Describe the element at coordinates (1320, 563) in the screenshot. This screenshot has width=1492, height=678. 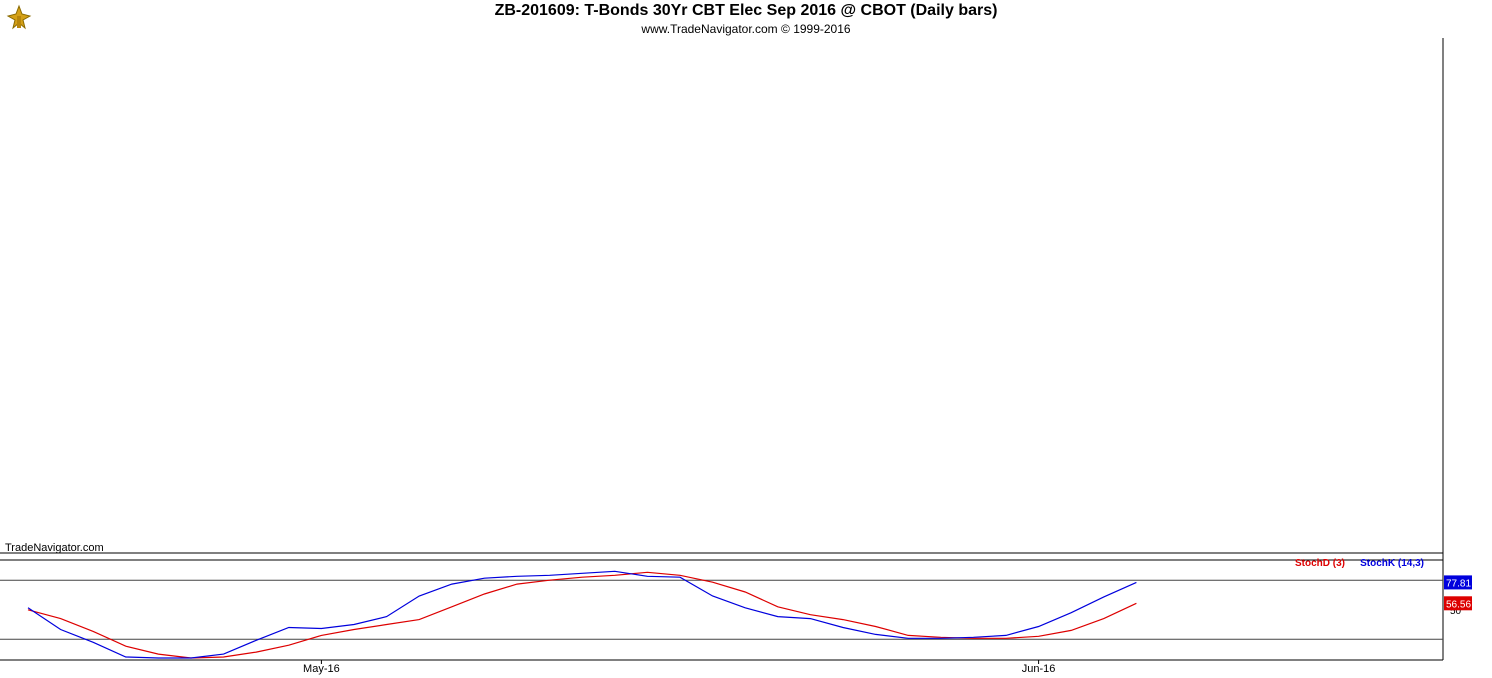
I see `stoch-legend-d: StochD (3)` at that location.